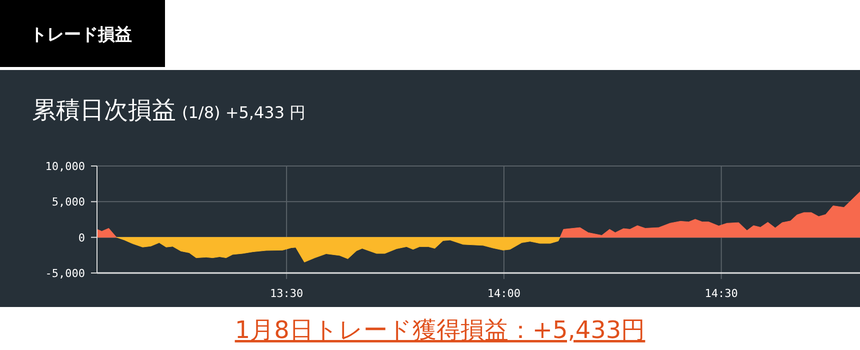  What do you see at coordinates (68, 202) in the screenshot?
I see `y-tick-label: 5,000` at bounding box center [68, 202].